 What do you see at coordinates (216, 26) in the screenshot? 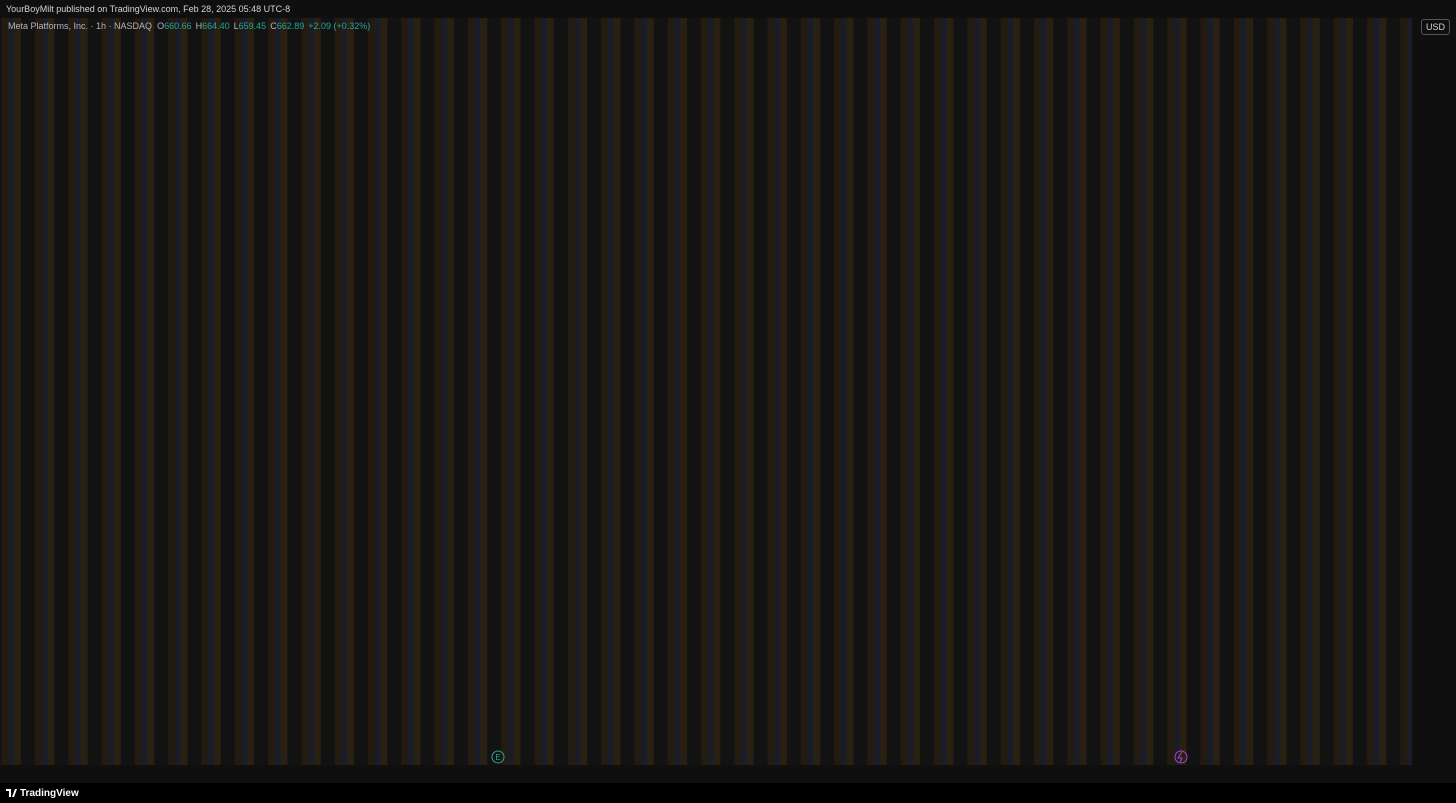
I see `ohlc-value: 664.40` at bounding box center [216, 26].